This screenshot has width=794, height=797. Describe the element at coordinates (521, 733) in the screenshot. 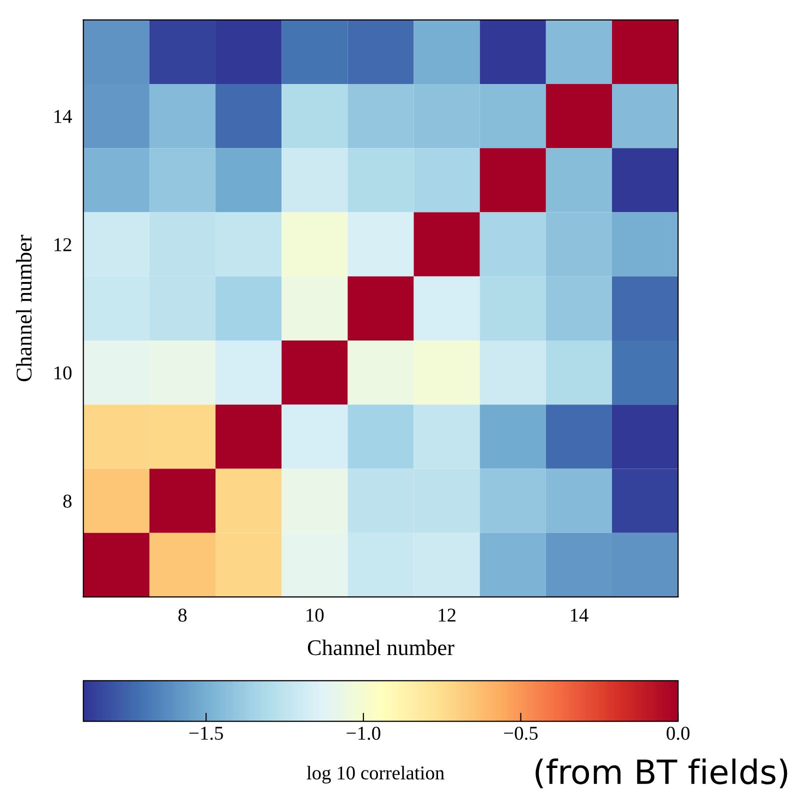

I see `color-bar-label: −0.5` at that location.